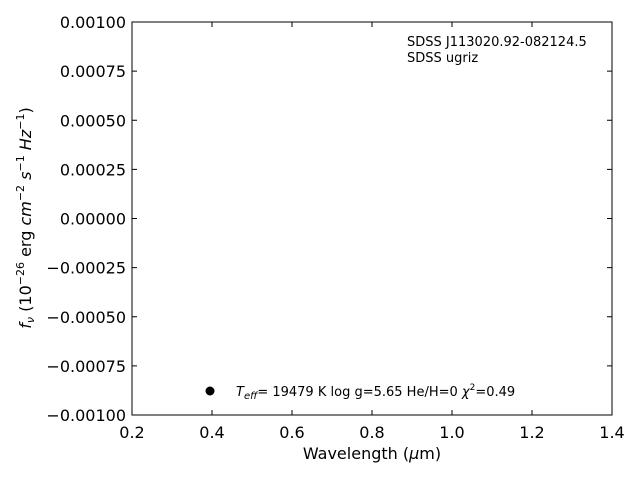  I want to click on object-name: SDSS J113020.92-082124.5, so click(497, 42).